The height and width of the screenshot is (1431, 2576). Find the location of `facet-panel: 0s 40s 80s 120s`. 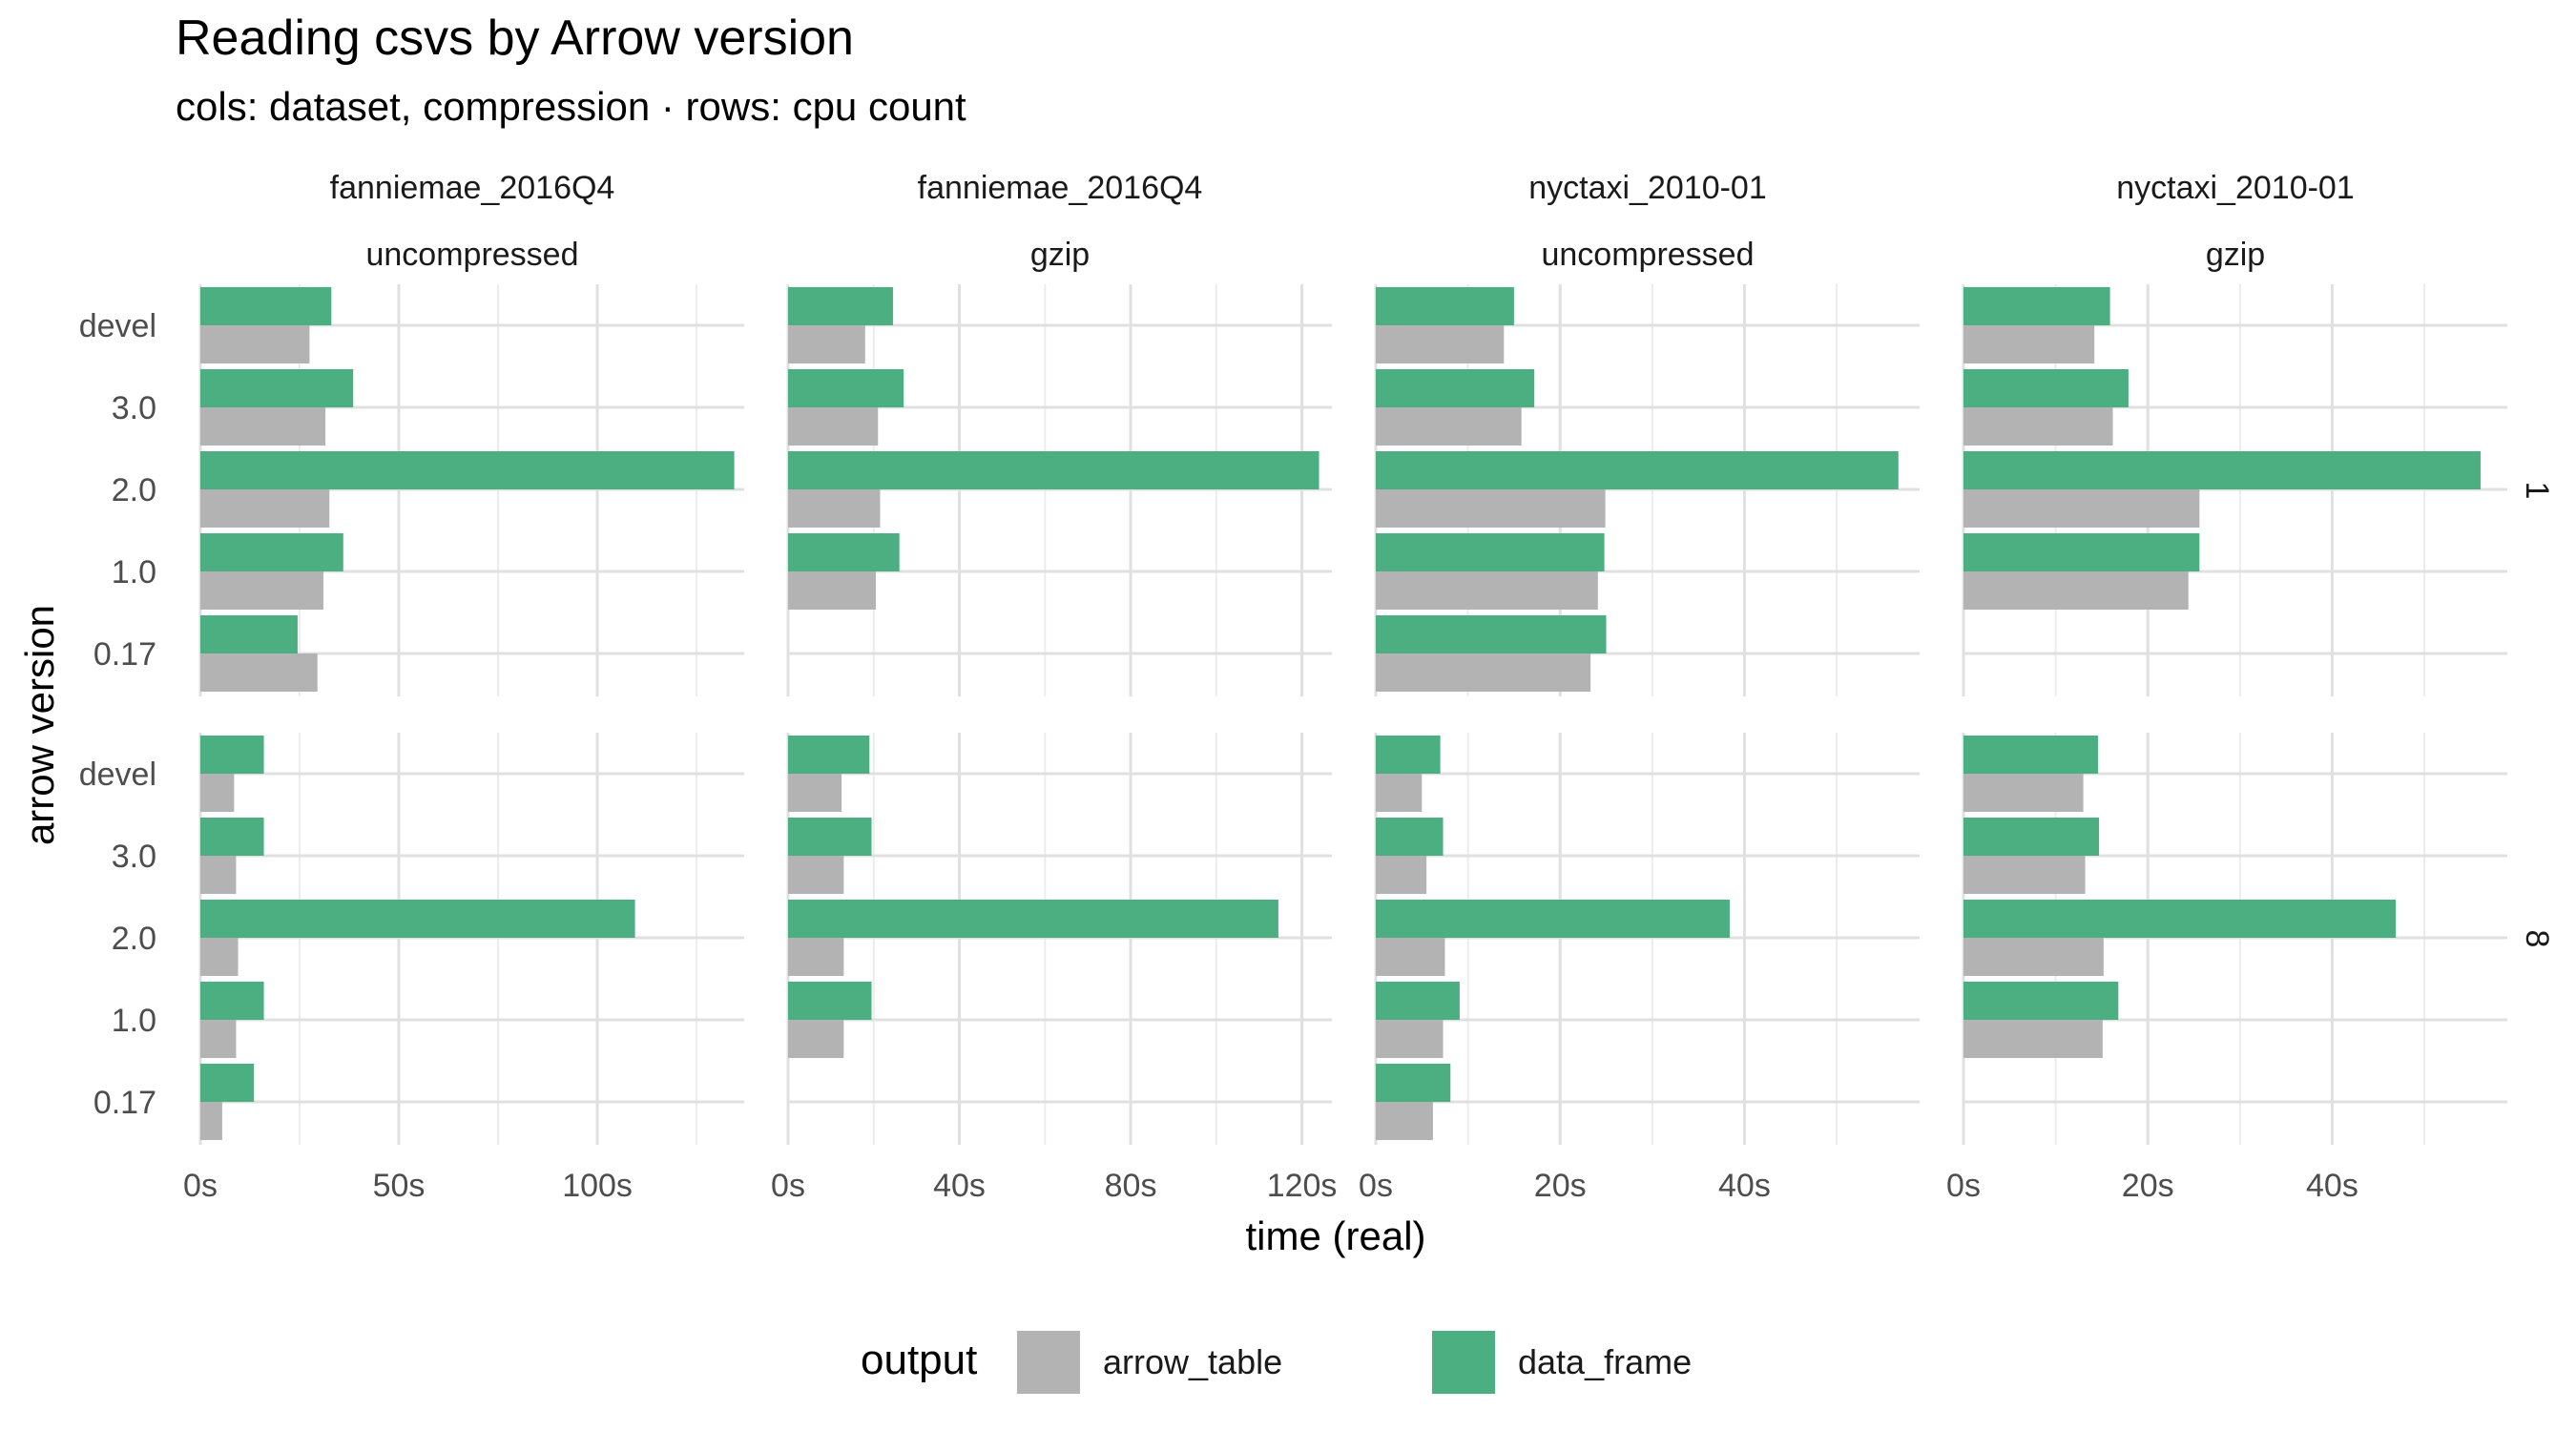

facet-panel: 0s 40s 80s 120s is located at coordinates (1054, 968).